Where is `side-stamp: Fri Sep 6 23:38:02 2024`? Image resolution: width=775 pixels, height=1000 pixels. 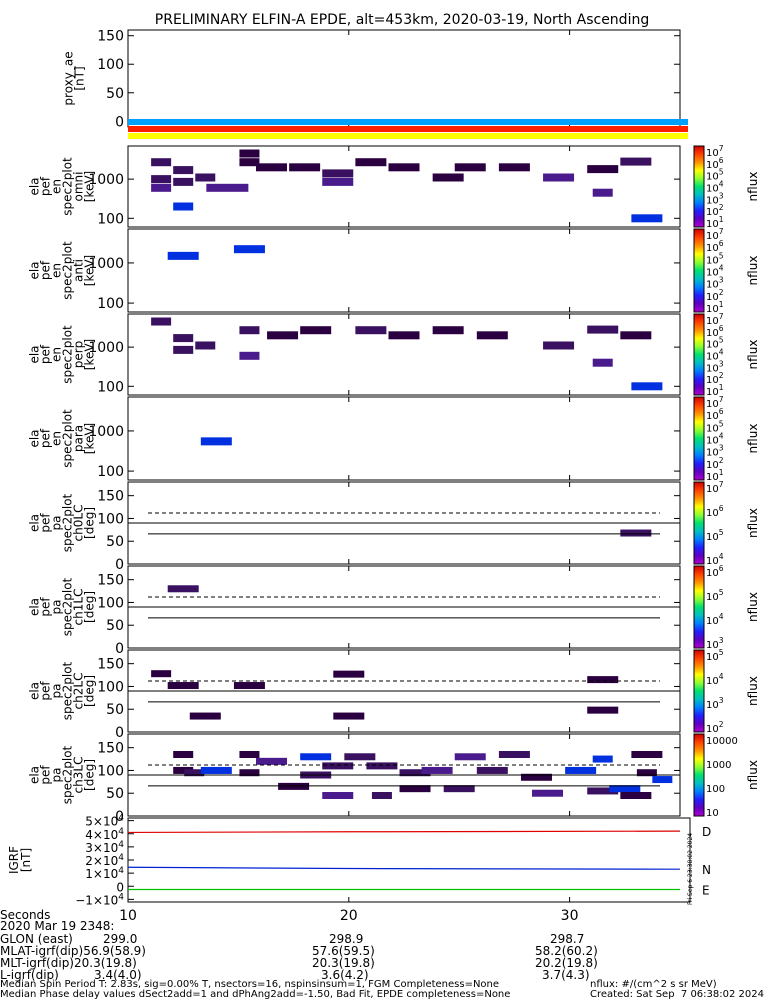 side-stamp: Fri Sep 6 23:38:02 2024 is located at coordinates (690, 869).